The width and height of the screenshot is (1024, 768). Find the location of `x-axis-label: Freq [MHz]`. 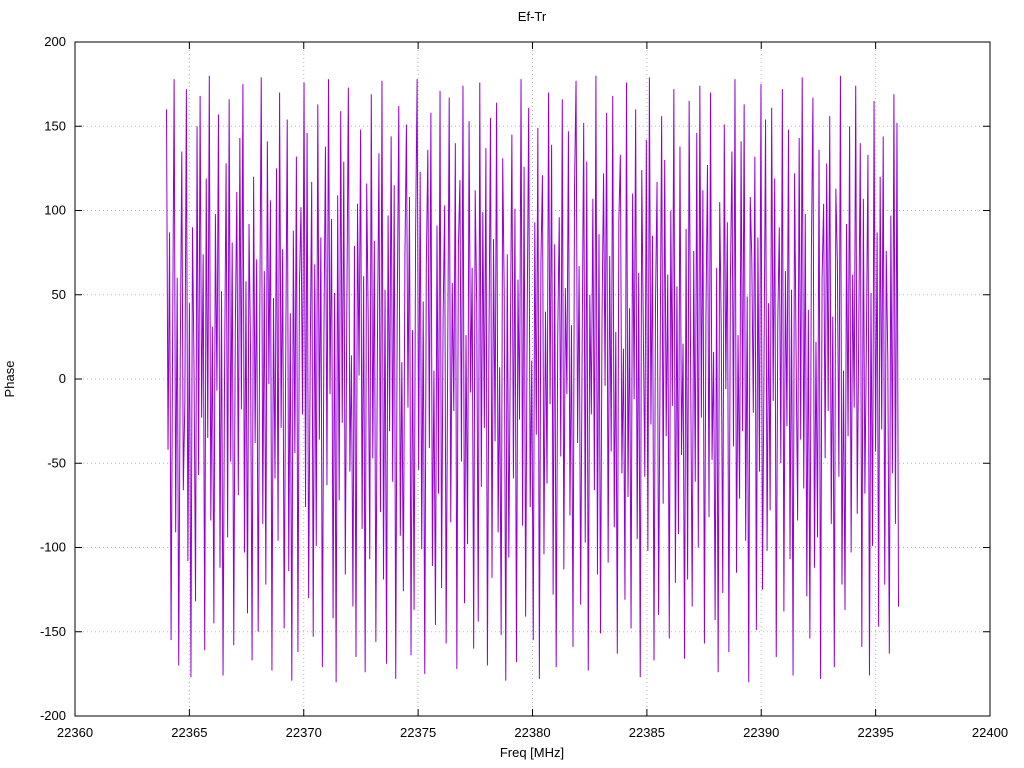

x-axis-label: Freq [MHz] is located at coordinates (532, 752).